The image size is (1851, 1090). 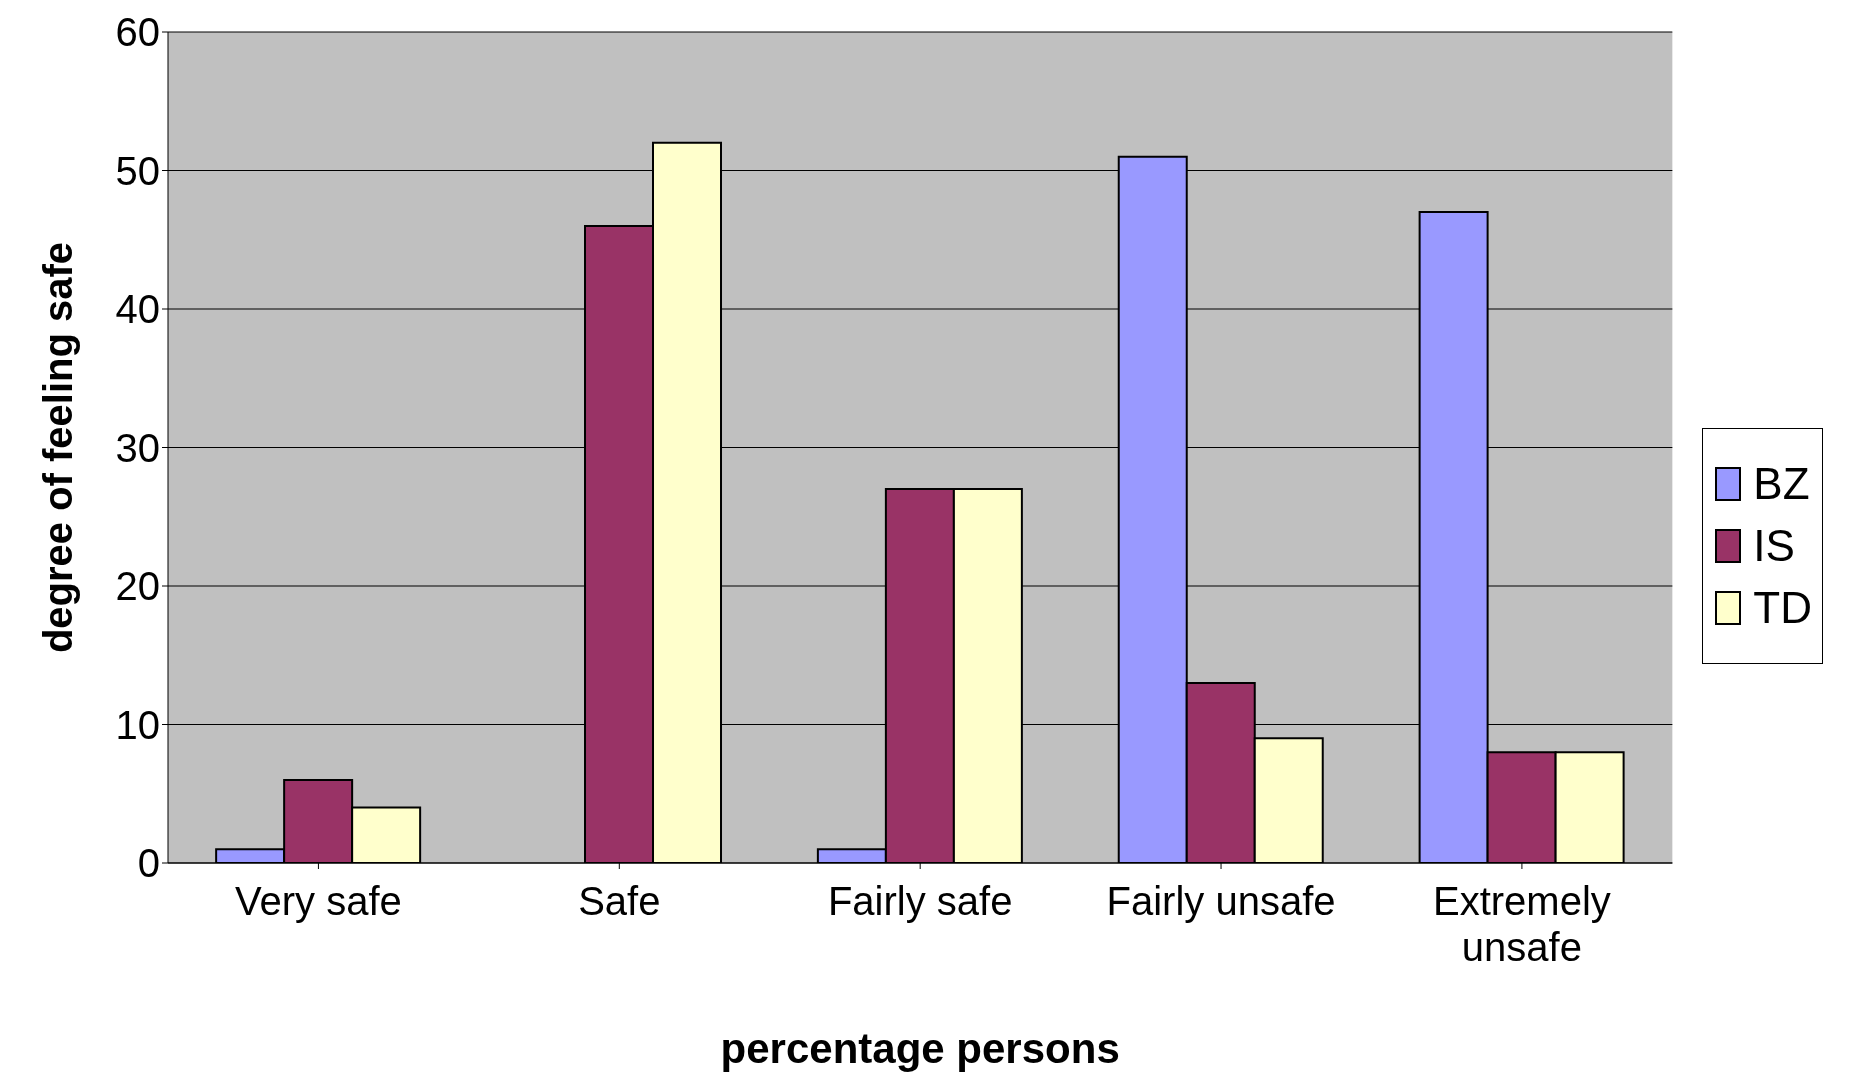 What do you see at coordinates (137, 586) in the screenshot?
I see `y-tick-label: 20` at bounding box center [137, 586].